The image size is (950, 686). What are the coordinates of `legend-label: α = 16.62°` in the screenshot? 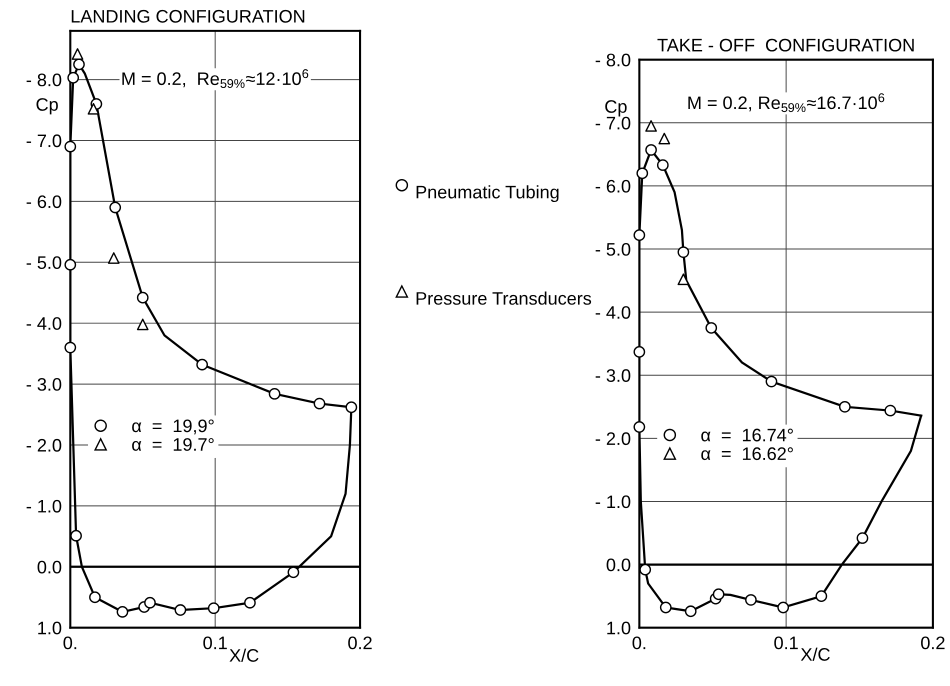 It's located at (747, 453).